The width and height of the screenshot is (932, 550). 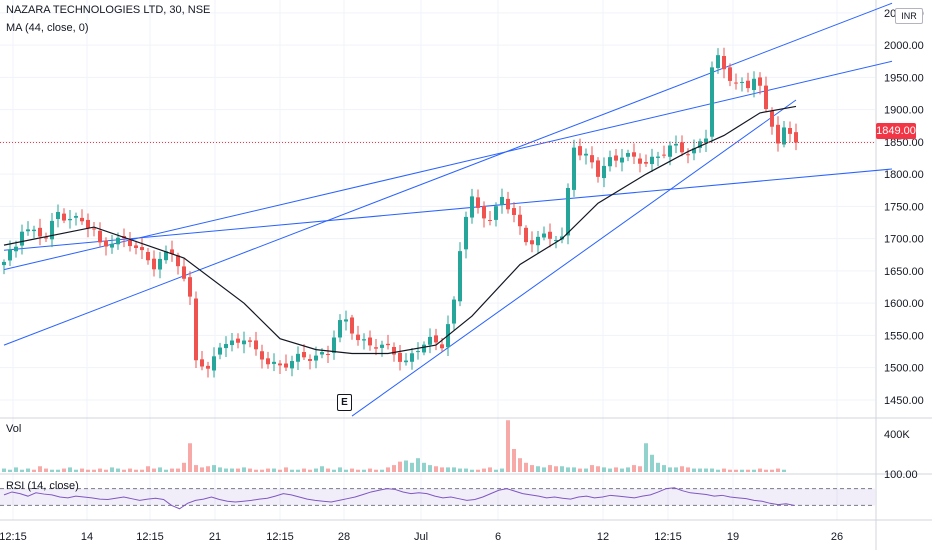 What do you see at coordinates (733, 537) in the screenshot?
I see `time-tick-label: 19` at bounding box center [733, 537].